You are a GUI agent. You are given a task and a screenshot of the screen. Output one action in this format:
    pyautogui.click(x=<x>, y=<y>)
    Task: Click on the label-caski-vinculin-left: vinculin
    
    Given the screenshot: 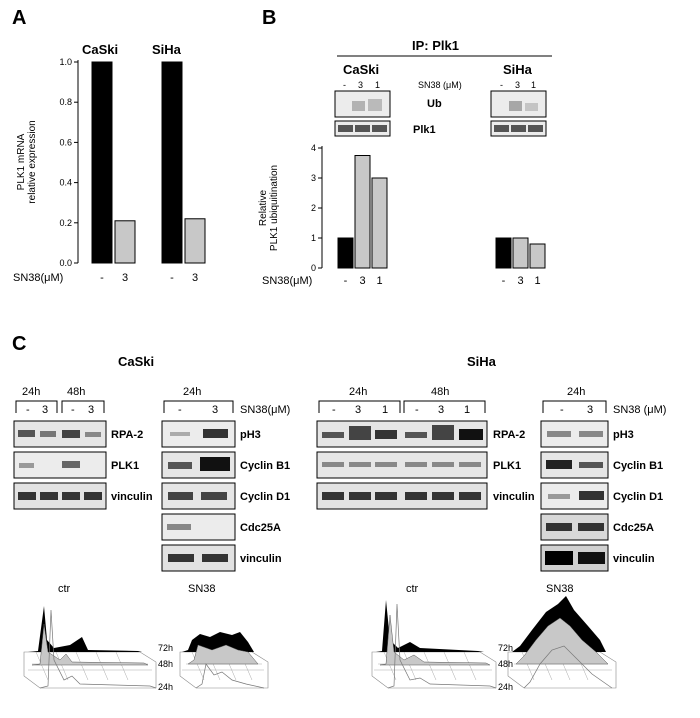 What is the action you would take?
    pyautogui.click(x=132, y=497)
    